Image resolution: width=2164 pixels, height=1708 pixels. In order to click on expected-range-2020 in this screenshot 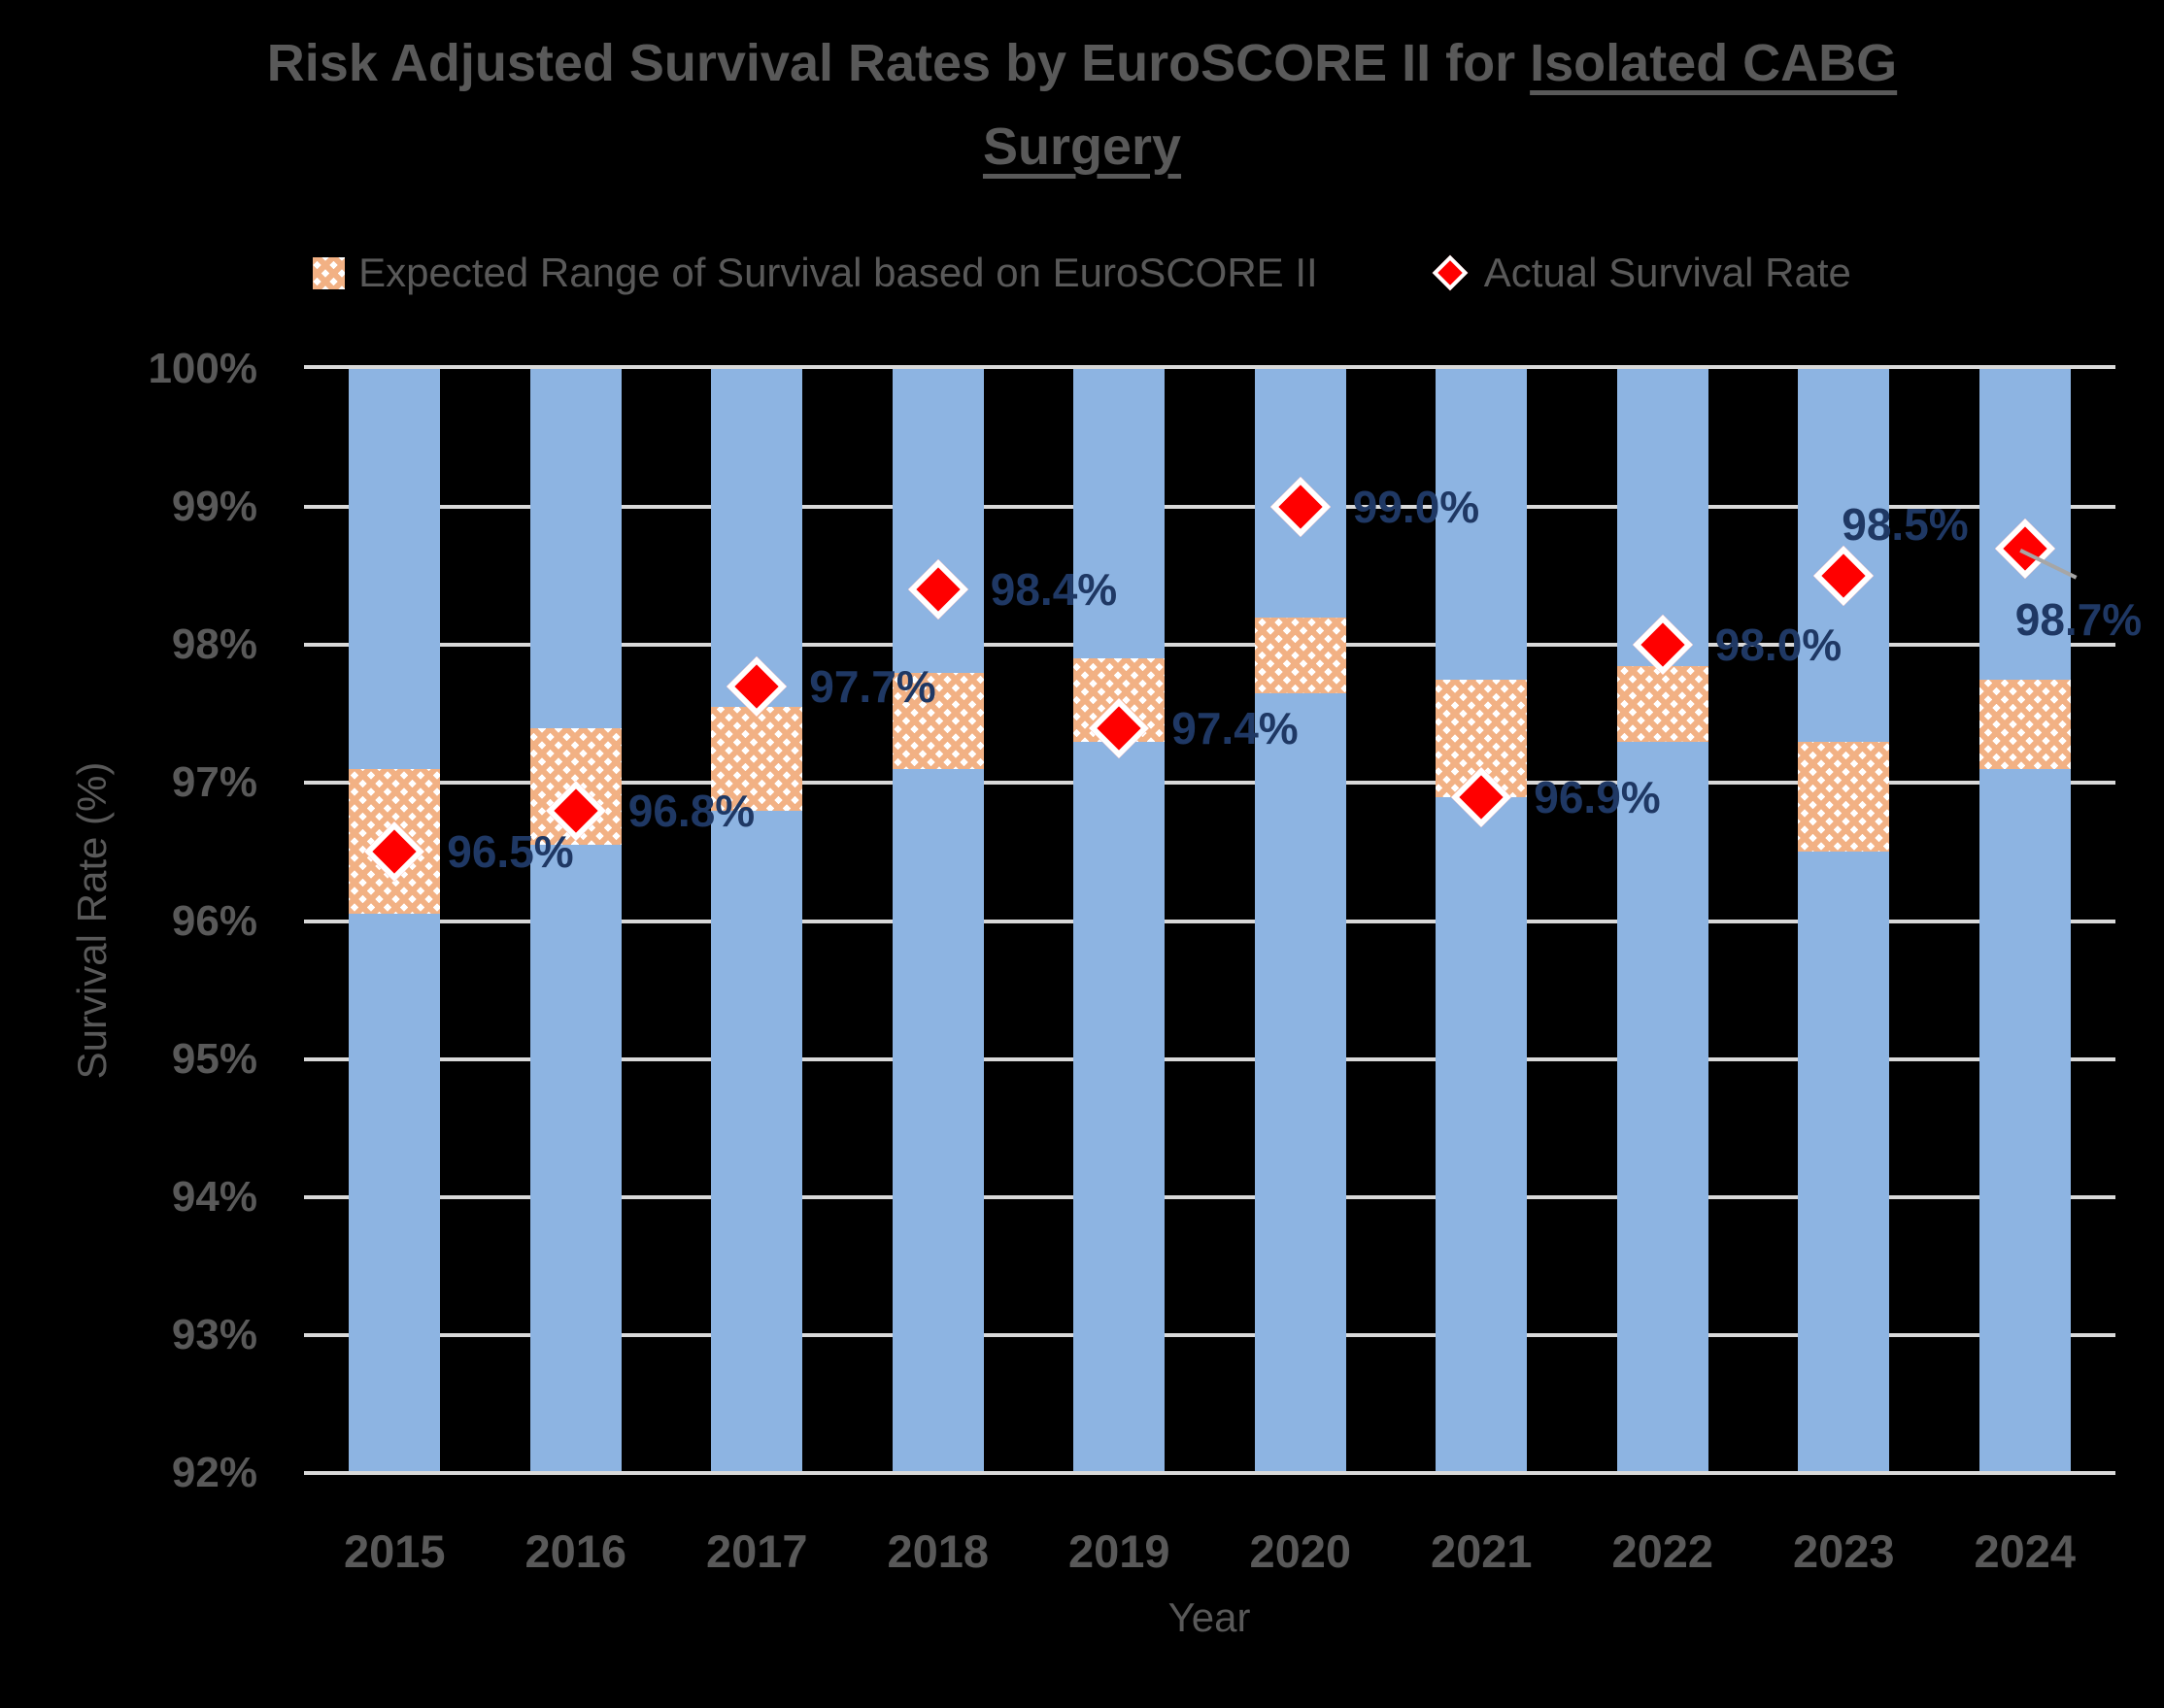, I will do `click(1300, 655)`.